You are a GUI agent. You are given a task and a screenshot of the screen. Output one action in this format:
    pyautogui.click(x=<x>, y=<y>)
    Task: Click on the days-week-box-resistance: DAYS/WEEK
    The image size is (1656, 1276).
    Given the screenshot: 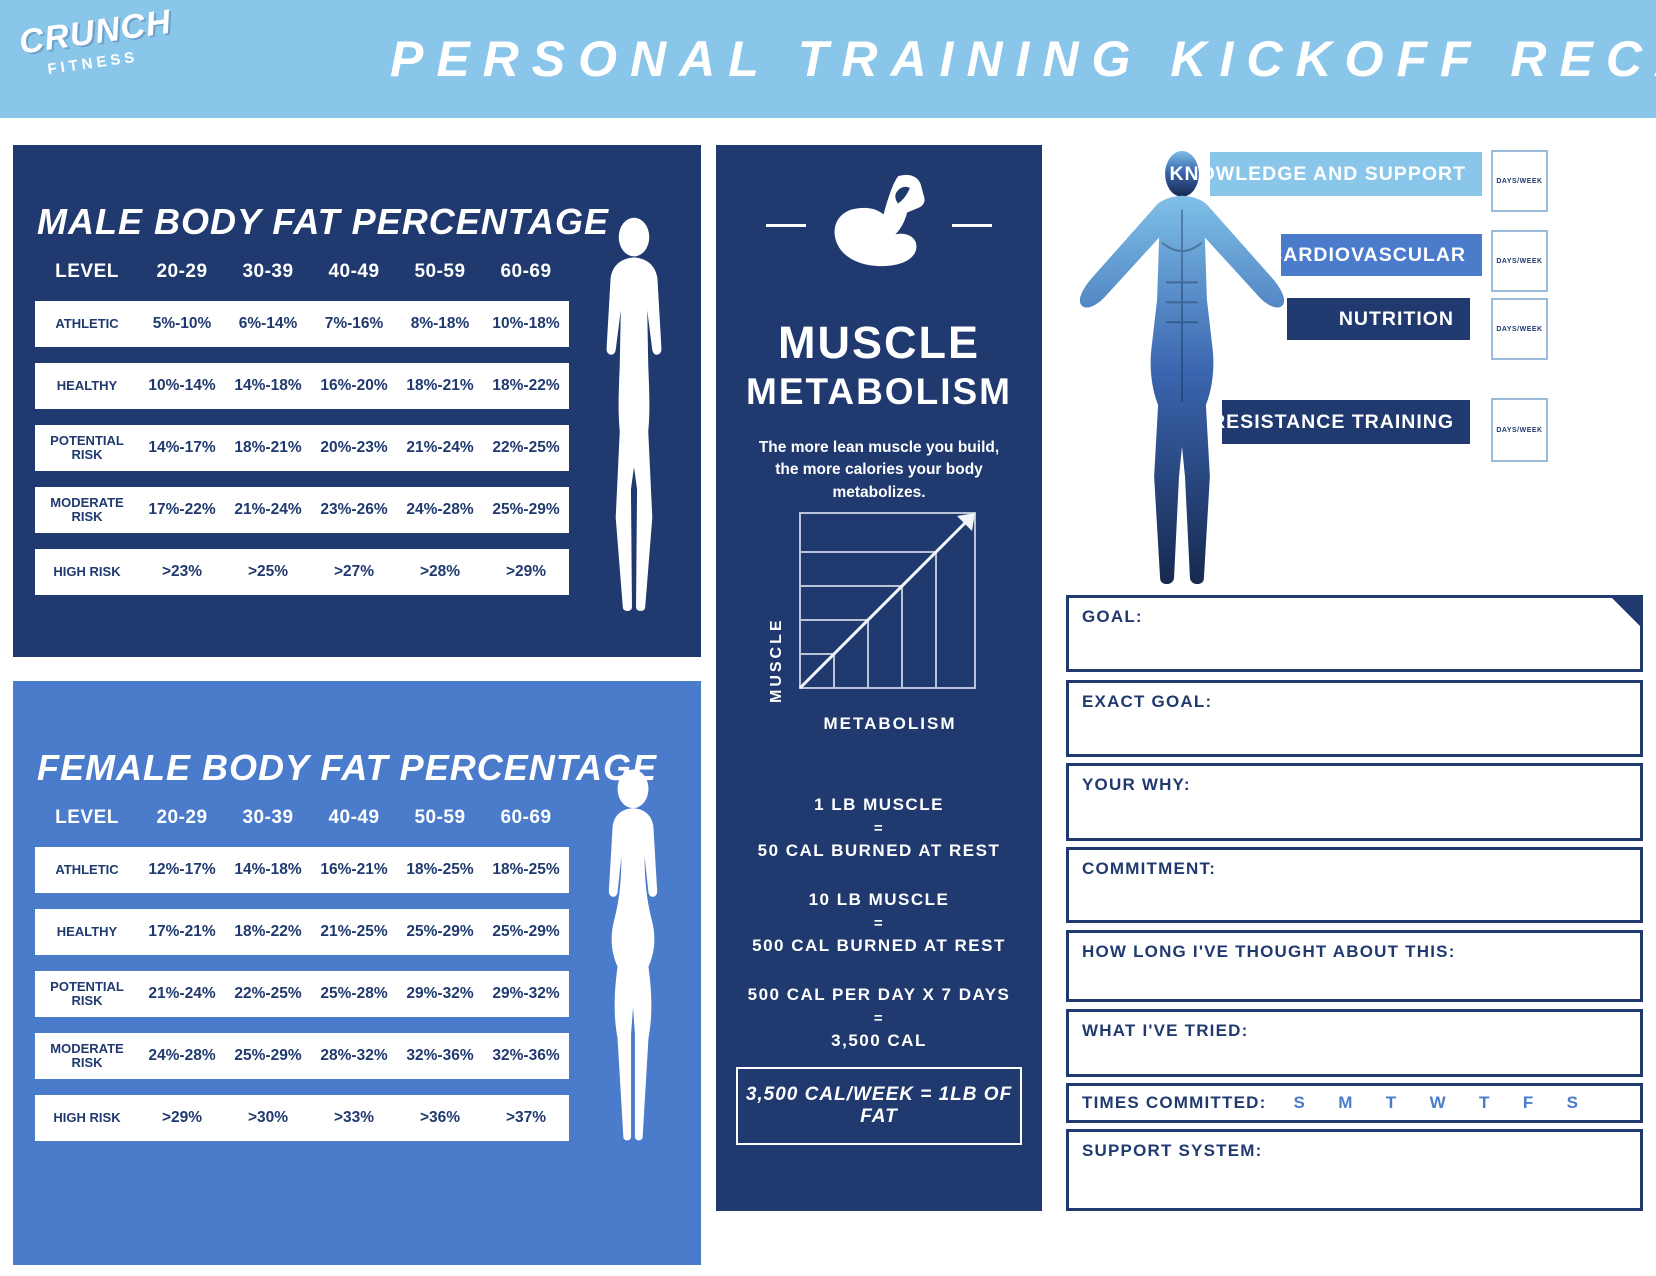 What is the action you would take?
    pyautogui.click(x=1519, y=430)
    